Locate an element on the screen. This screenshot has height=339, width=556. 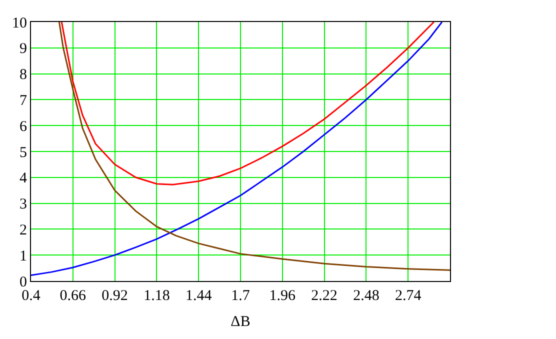
x-tick-label: 0.66 is located at coordinates (73, 296).